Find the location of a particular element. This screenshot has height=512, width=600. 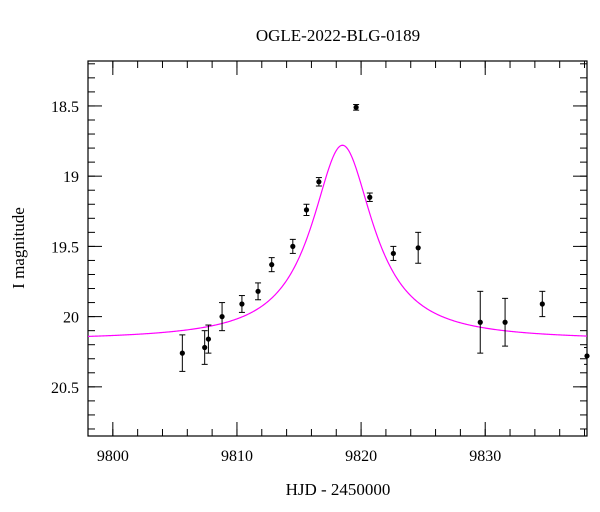

x-tick-label: 9810 is located at coordinates (237, 456).